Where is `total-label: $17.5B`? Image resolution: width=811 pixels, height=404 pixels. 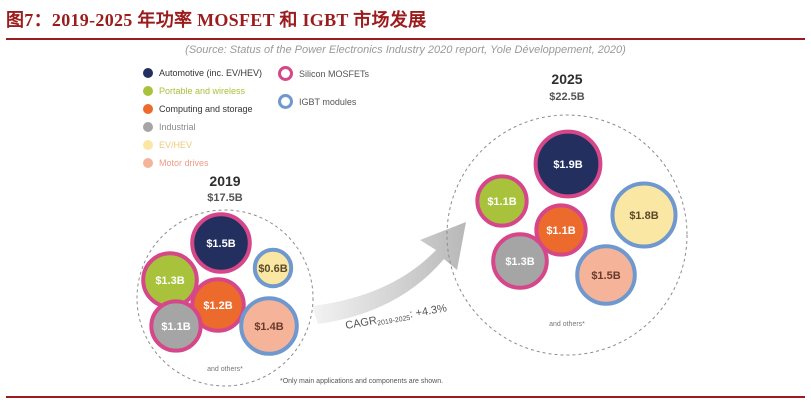
total-label: $17.5B is located at coordinates (225, 198).